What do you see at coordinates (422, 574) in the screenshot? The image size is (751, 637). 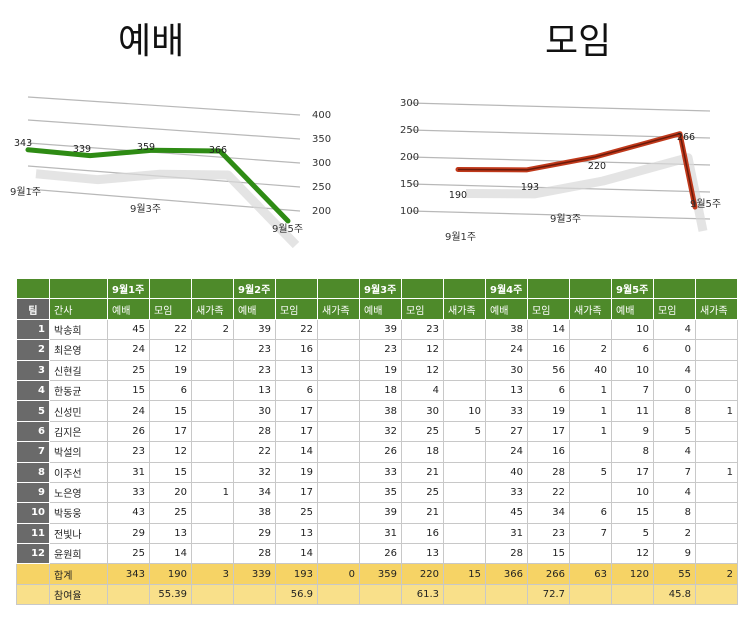 I see `total-cell: 220` at bounding box center [422, 574].